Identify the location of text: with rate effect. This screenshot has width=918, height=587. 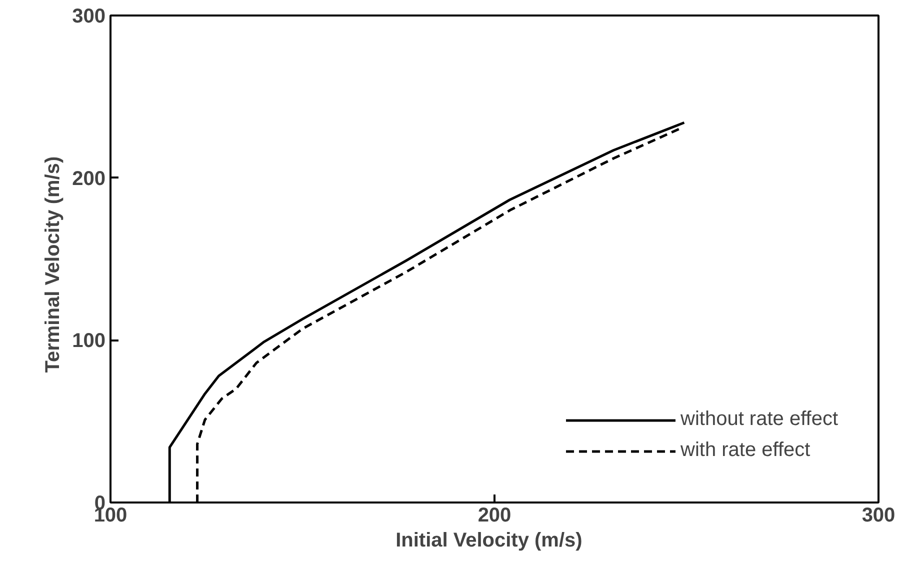
(745, 450).